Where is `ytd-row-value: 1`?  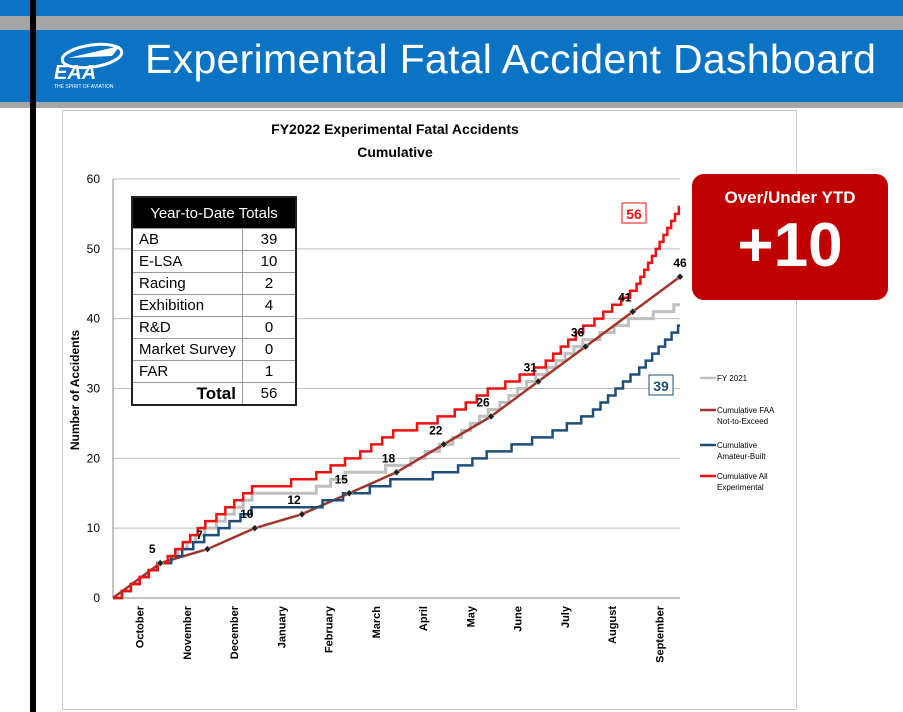 ytd-row-value: 1 is located at coordinates (269, 371).